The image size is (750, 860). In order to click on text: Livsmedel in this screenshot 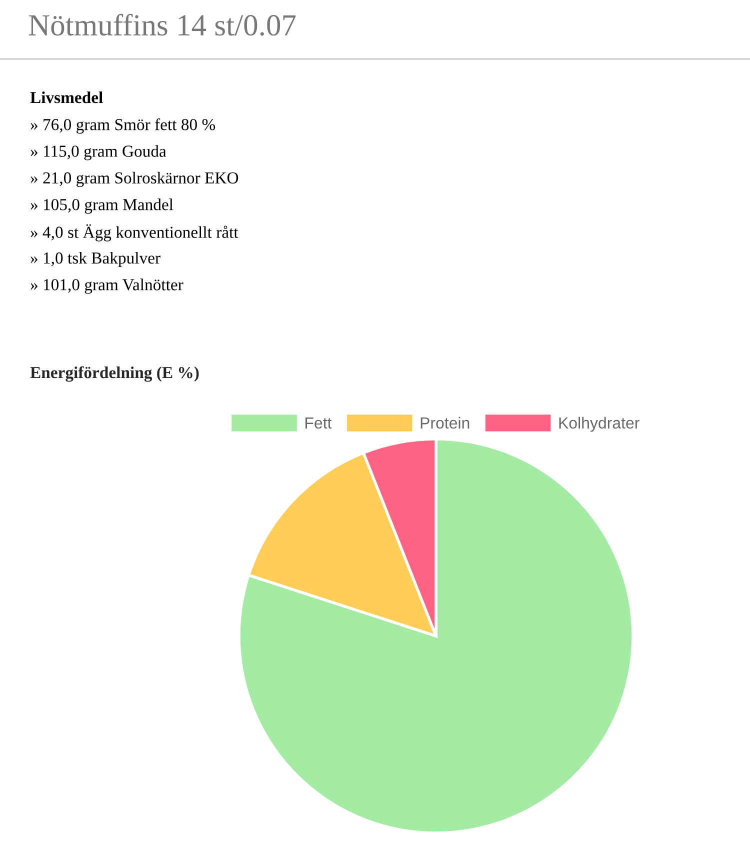, I will do `click(66, 97)`.